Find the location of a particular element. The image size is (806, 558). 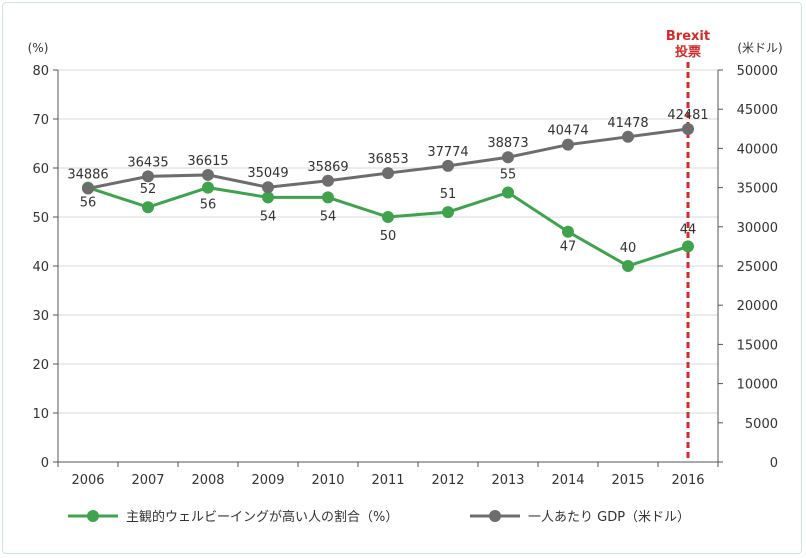

left-tick-label: 40 is located at coordinates (40, 267).